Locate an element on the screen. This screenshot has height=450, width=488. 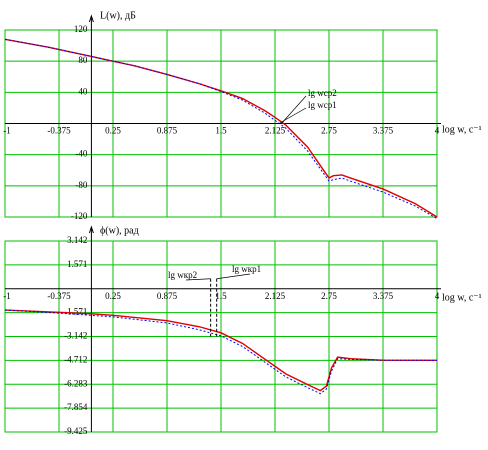
y-tick-label: -80 is located at coordinates (81, 185).